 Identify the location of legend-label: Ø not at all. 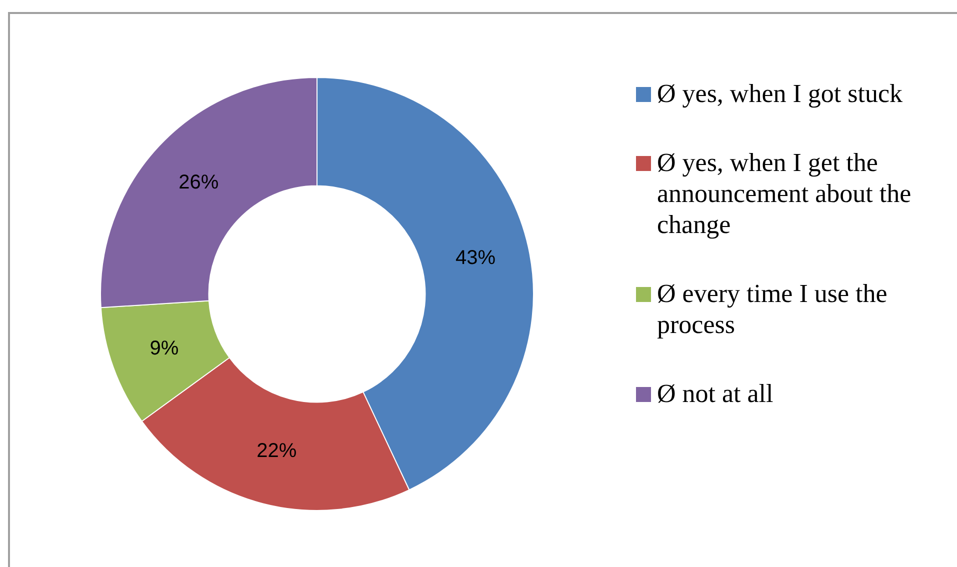
(715, 393).